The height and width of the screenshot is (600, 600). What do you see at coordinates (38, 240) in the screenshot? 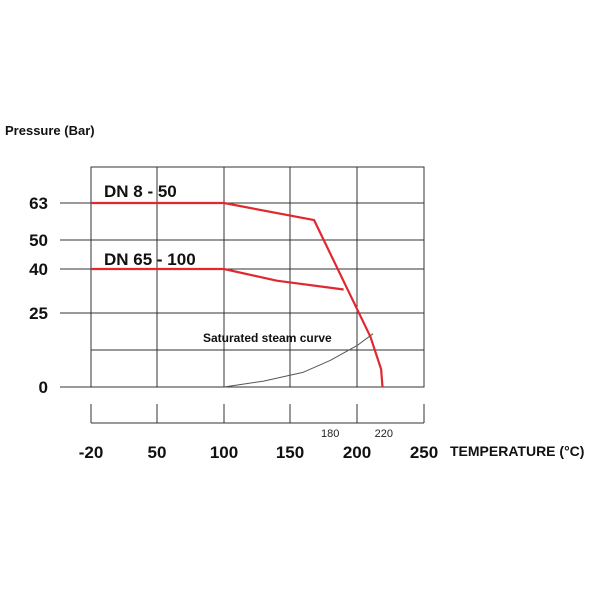
I see `y-tick-label-50: 50` at bounding box center [38, 240].